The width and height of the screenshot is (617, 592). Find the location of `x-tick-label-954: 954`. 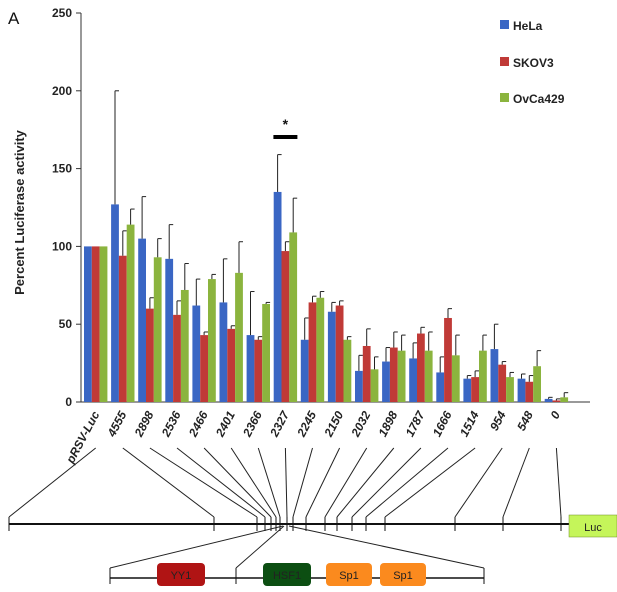

x-tick-label-954: 954 is located at coordinates (498, 421).